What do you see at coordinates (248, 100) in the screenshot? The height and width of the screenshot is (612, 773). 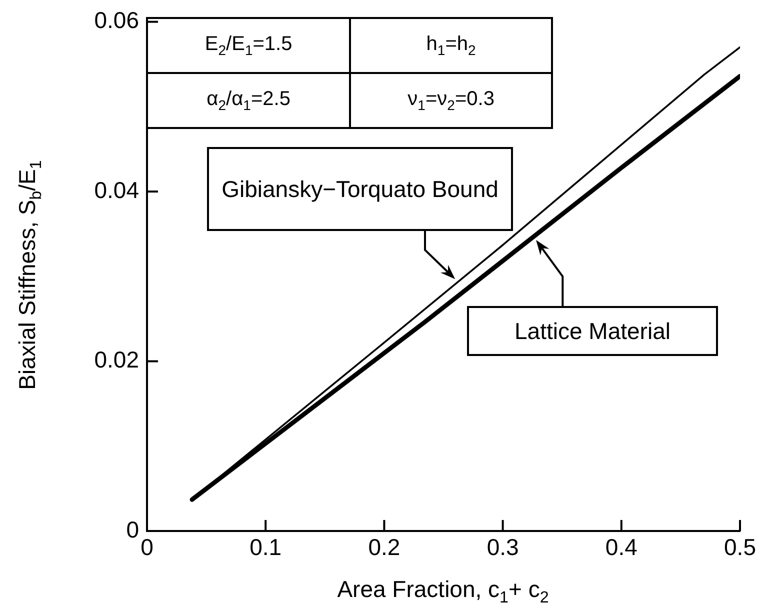 I see `annotation: α$_{2}$/α$_{1}$=2.5` at bounding box center [248, 100].